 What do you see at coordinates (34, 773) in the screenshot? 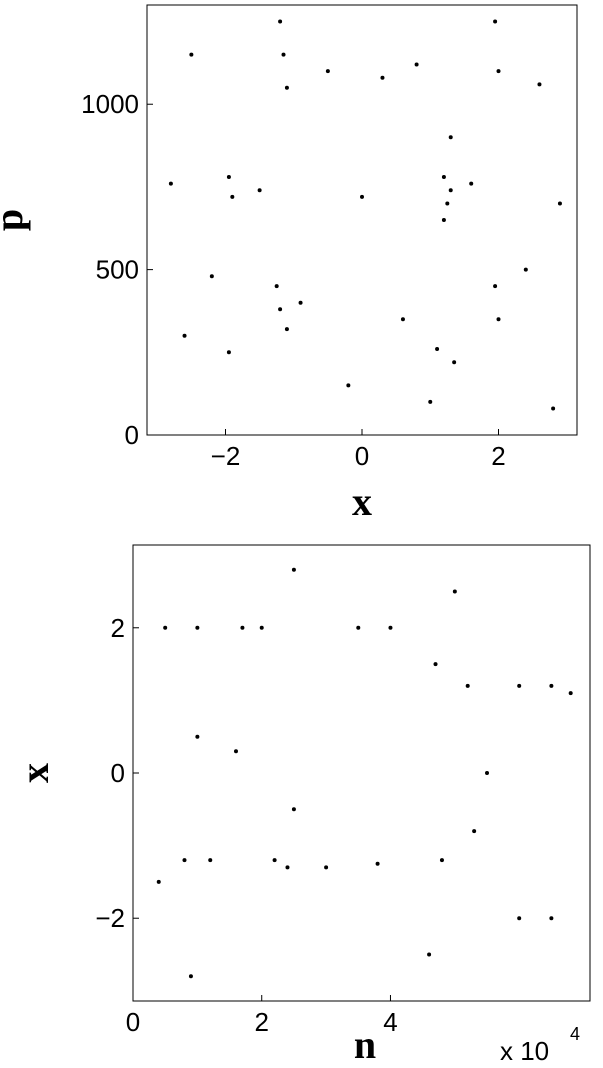
I see `y-axis-label: x` at bounding box center [34, 773].